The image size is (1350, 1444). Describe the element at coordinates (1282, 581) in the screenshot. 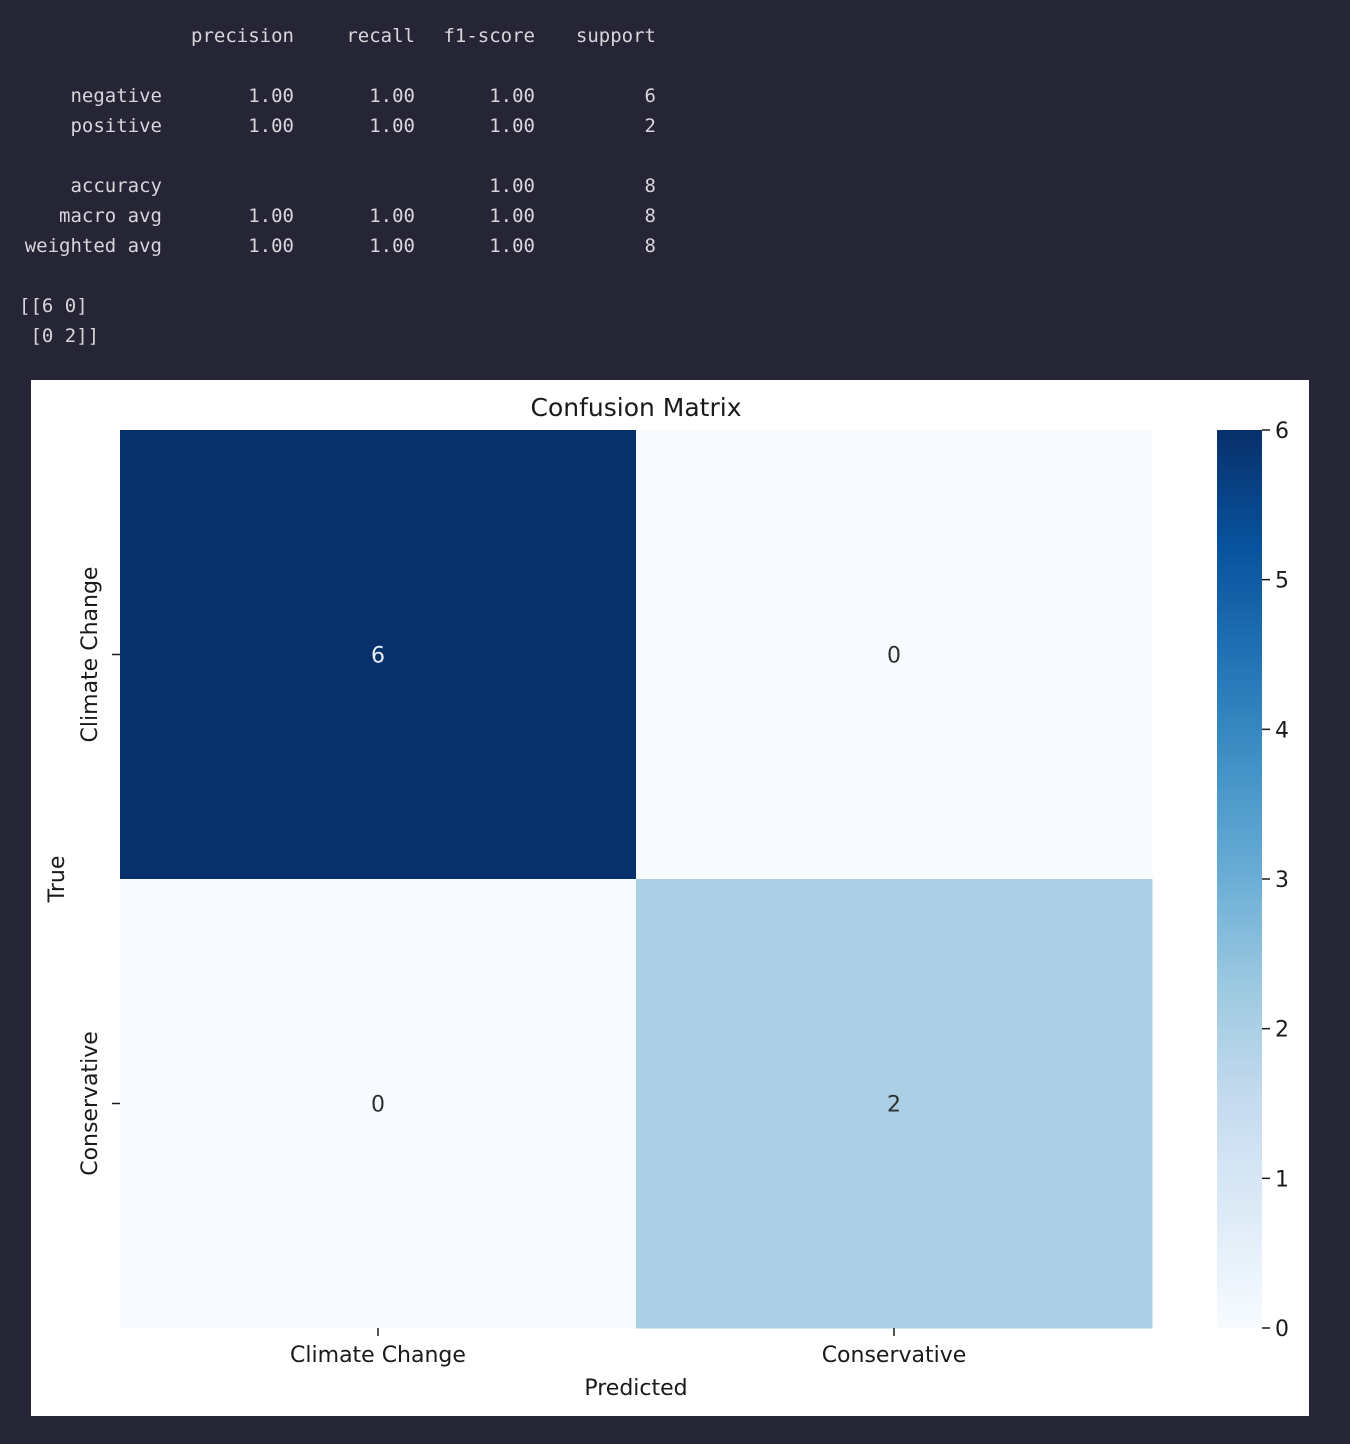

I see `colorbar-tick-label: 5` at that location.